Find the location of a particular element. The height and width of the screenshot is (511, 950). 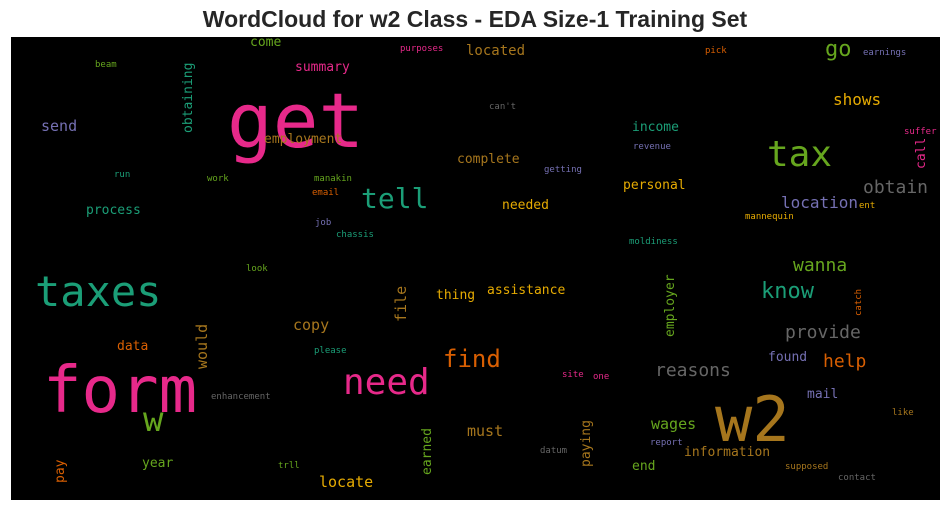

word-tell: tell is located at coordinates (395, 198).